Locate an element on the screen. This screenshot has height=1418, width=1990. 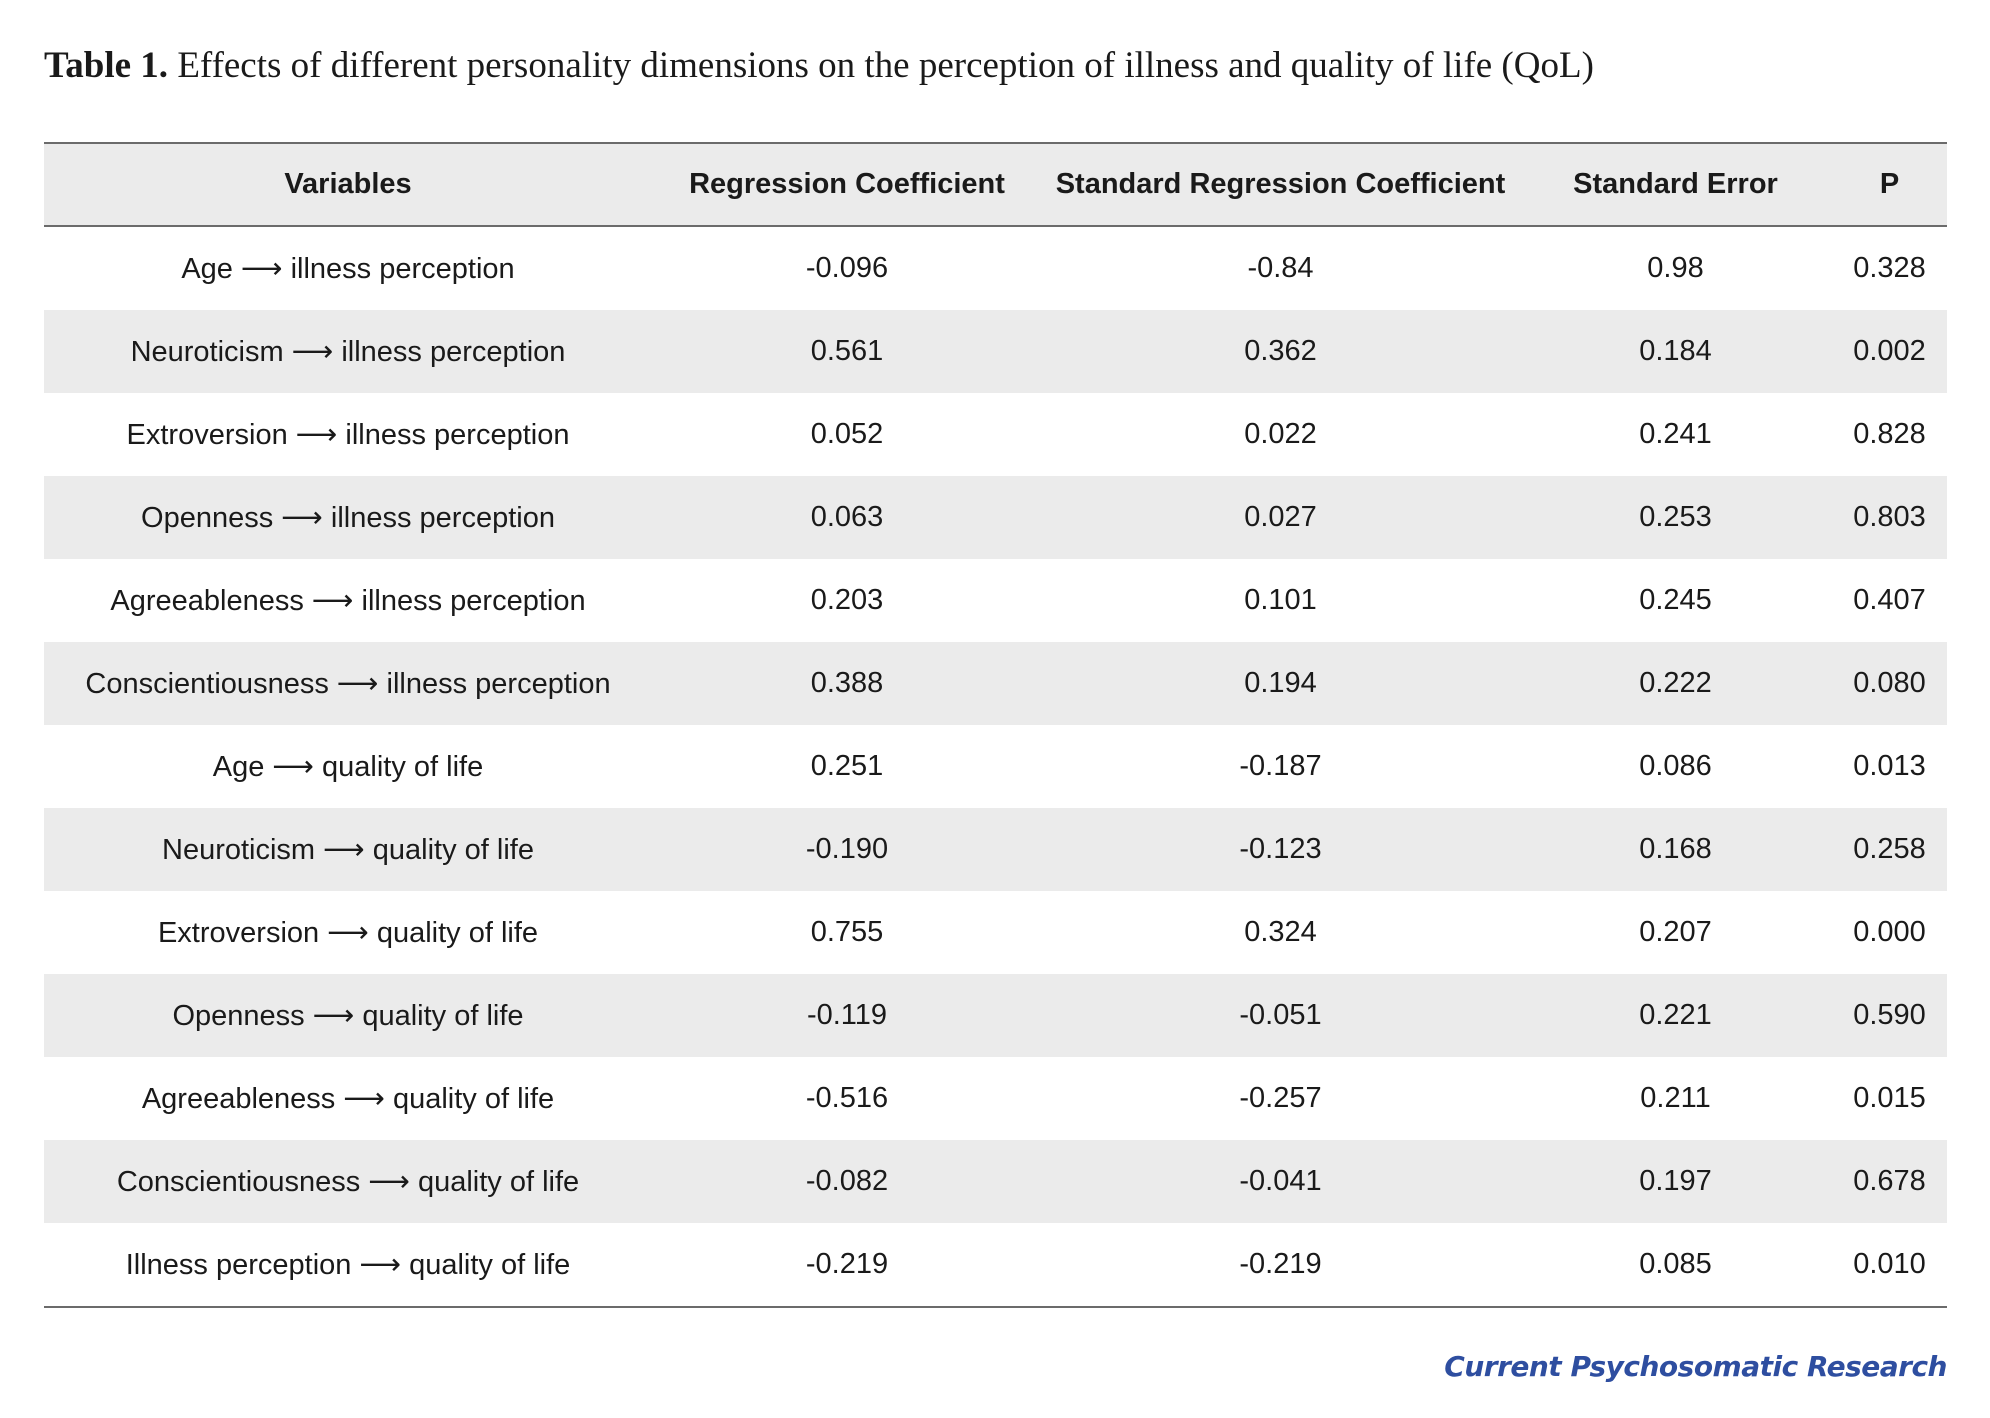
regression-coefficient-cell: 0.203 is located at coordinates (847, 600).